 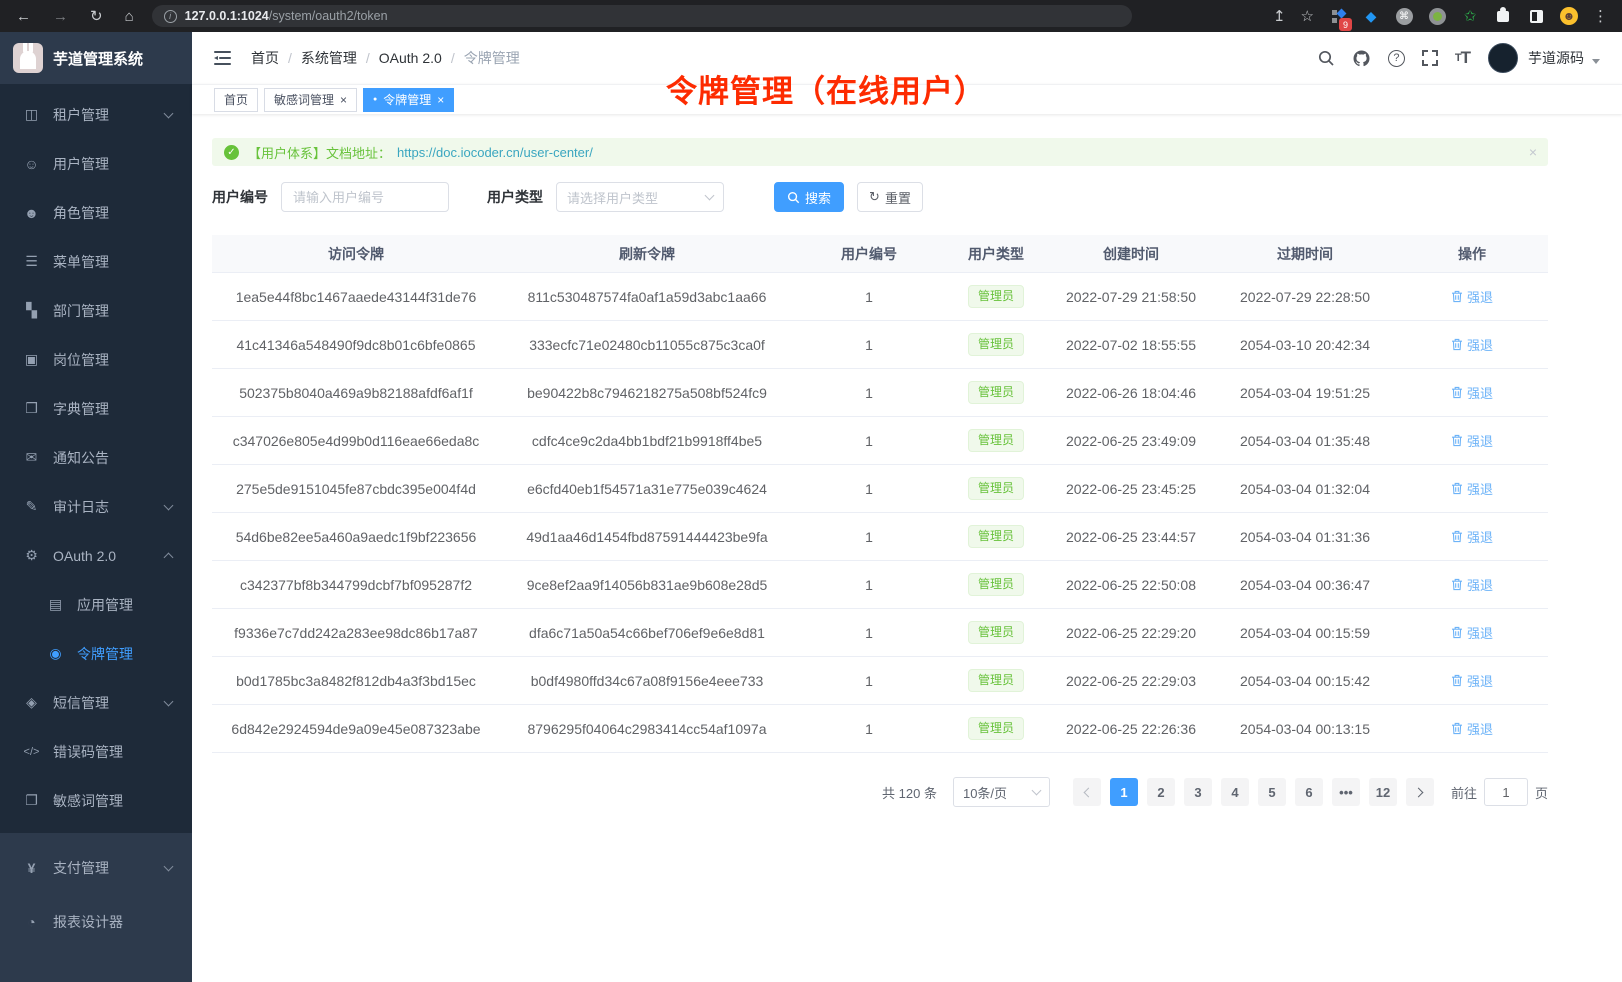 What do you see at coordinates (1371, 15) in the screenshot?
I see `gem-extension-icon: ◆` at bounding box center [1371, 15].